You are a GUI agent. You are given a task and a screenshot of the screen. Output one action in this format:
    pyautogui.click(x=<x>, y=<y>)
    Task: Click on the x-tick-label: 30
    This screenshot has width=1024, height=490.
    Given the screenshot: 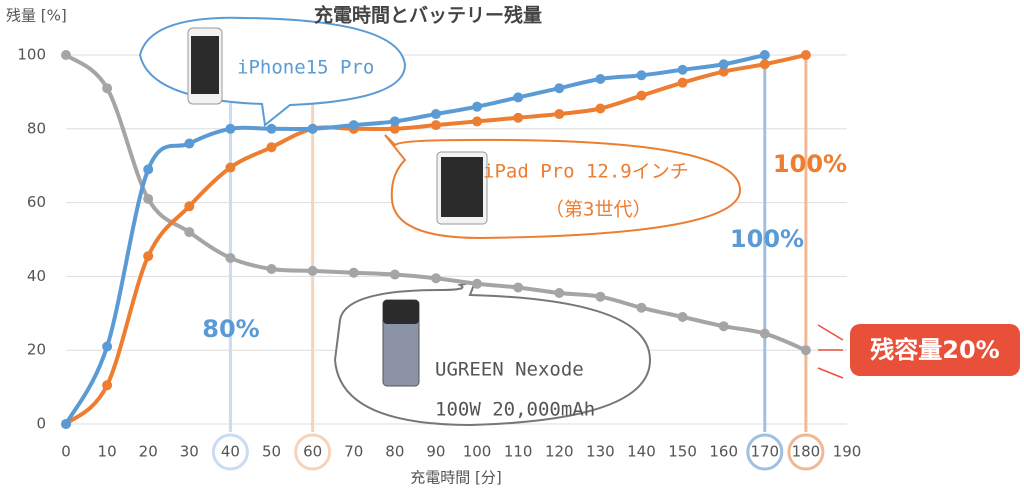 What is the action you would take?
    pyautogui.click(x=189, y=452)
    